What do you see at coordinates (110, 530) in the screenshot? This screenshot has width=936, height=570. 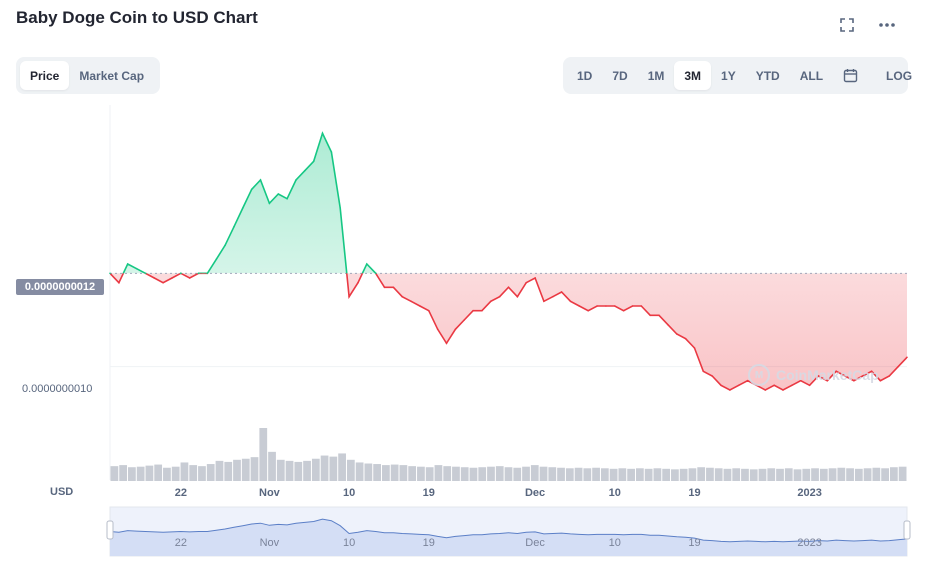 I see `navigator-handle-left` at bounding box center [110, 530].